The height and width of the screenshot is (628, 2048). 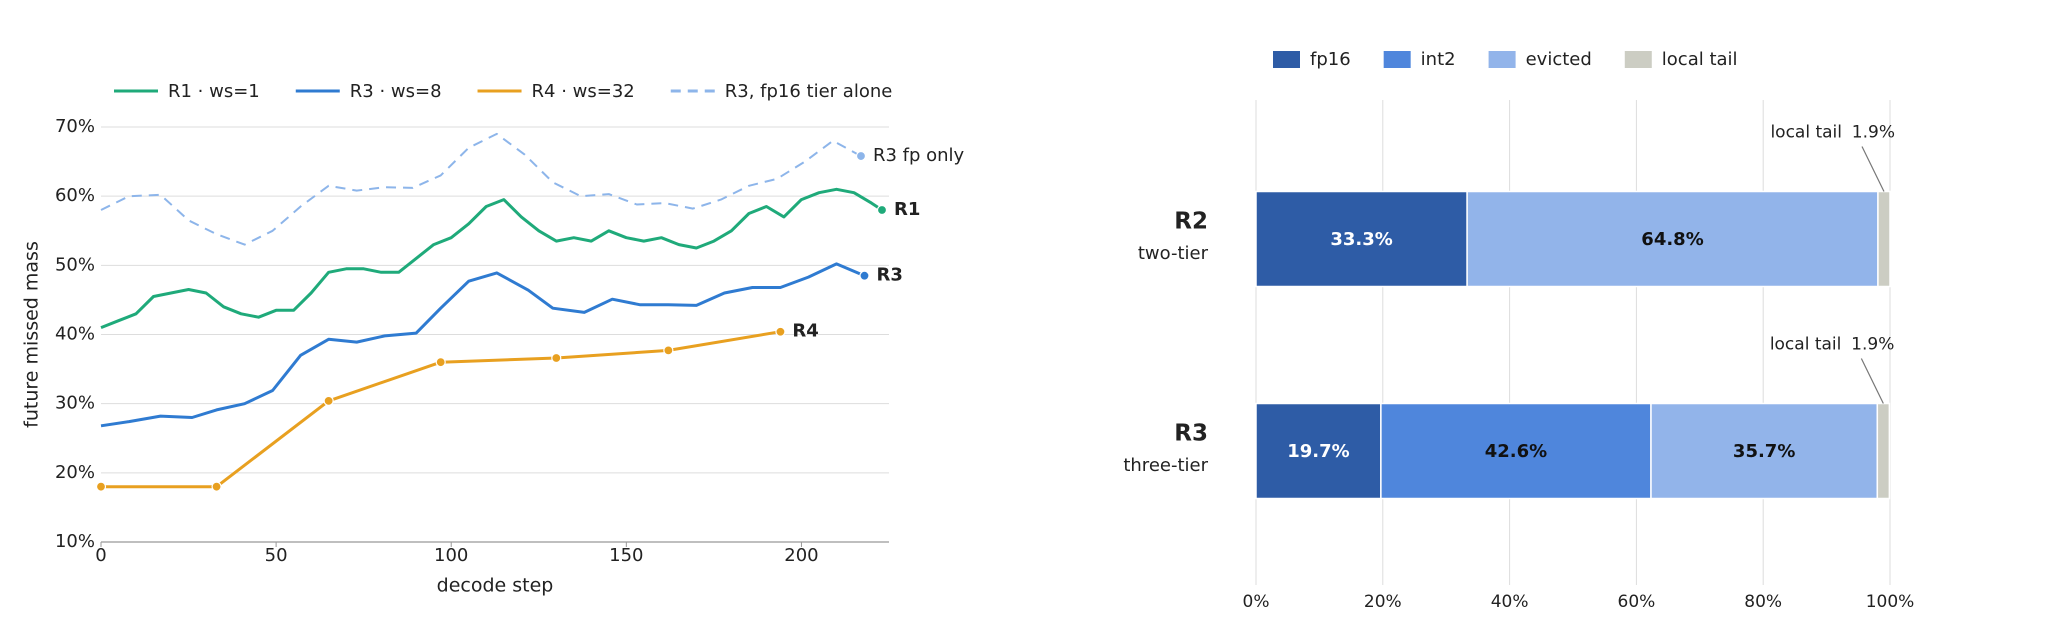 I want to click on legend-label: R1 · ws=1, so click(x=214, y=91).